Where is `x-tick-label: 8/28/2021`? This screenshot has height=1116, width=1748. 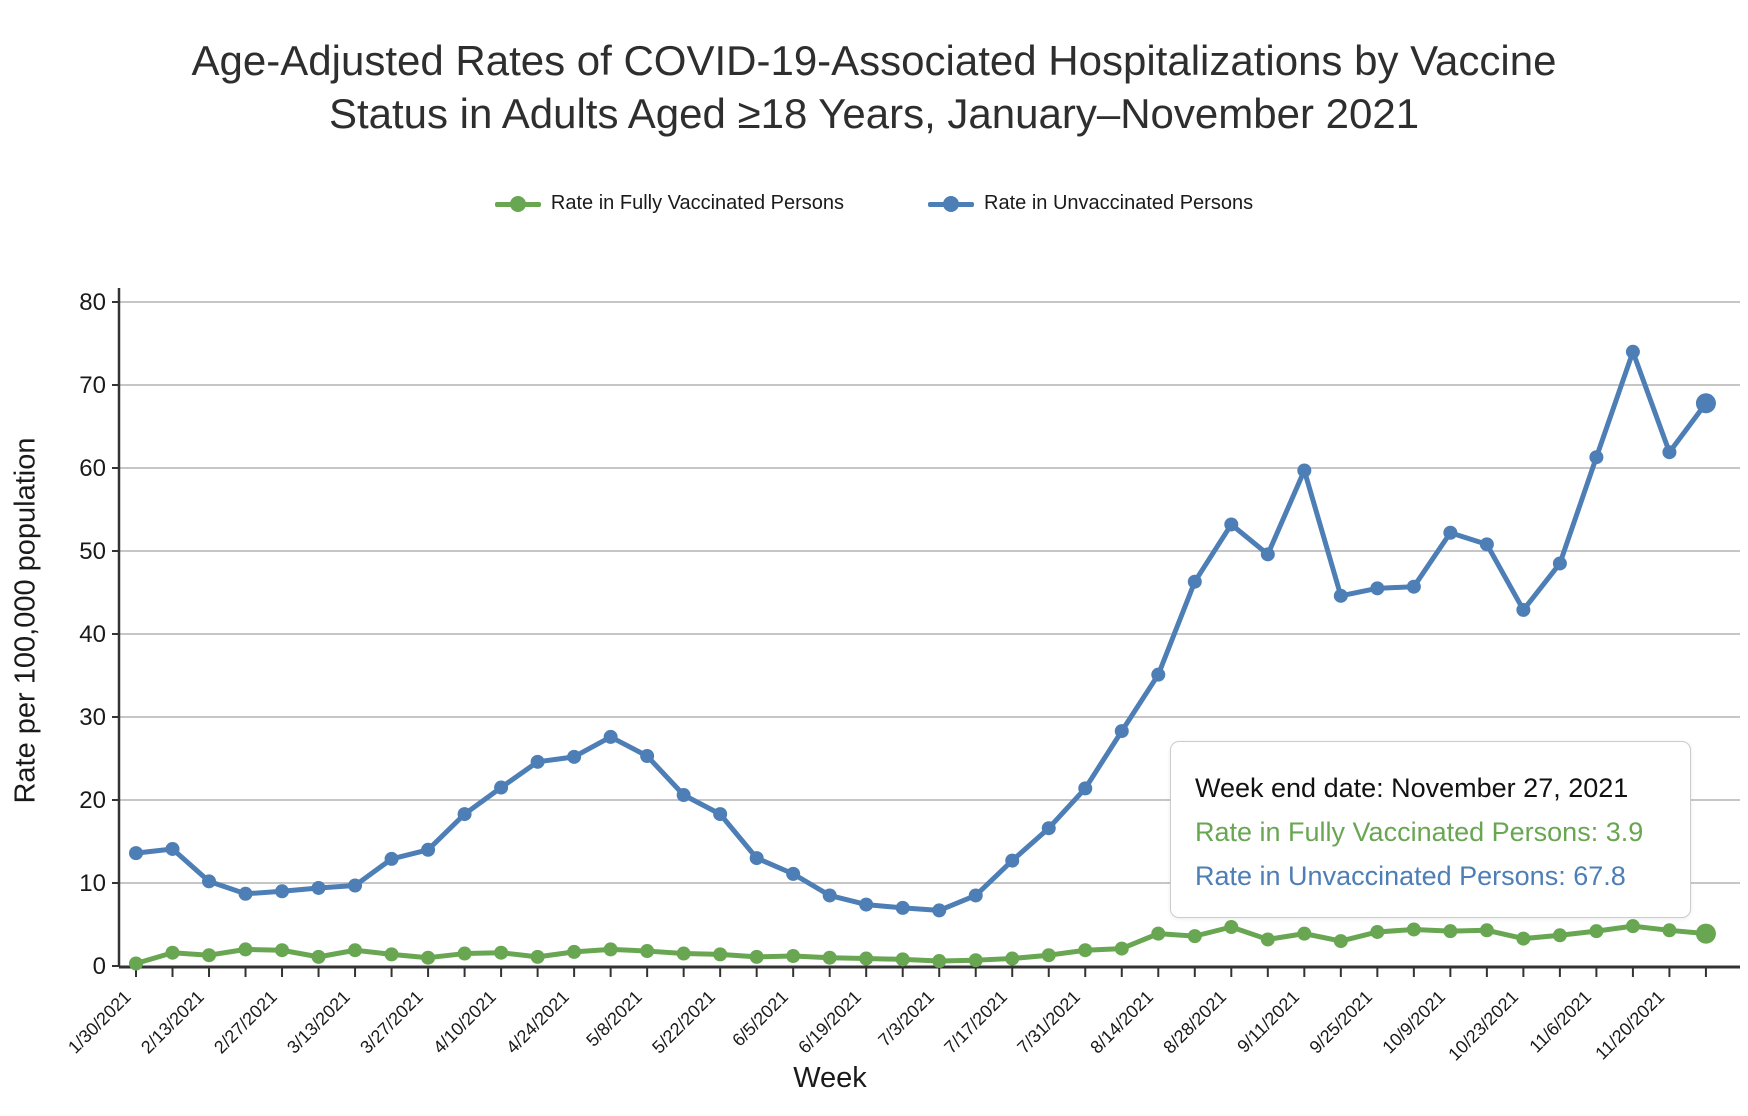
x-tick-label: 8/28/2021 is located at coordinates (1194, 1022).